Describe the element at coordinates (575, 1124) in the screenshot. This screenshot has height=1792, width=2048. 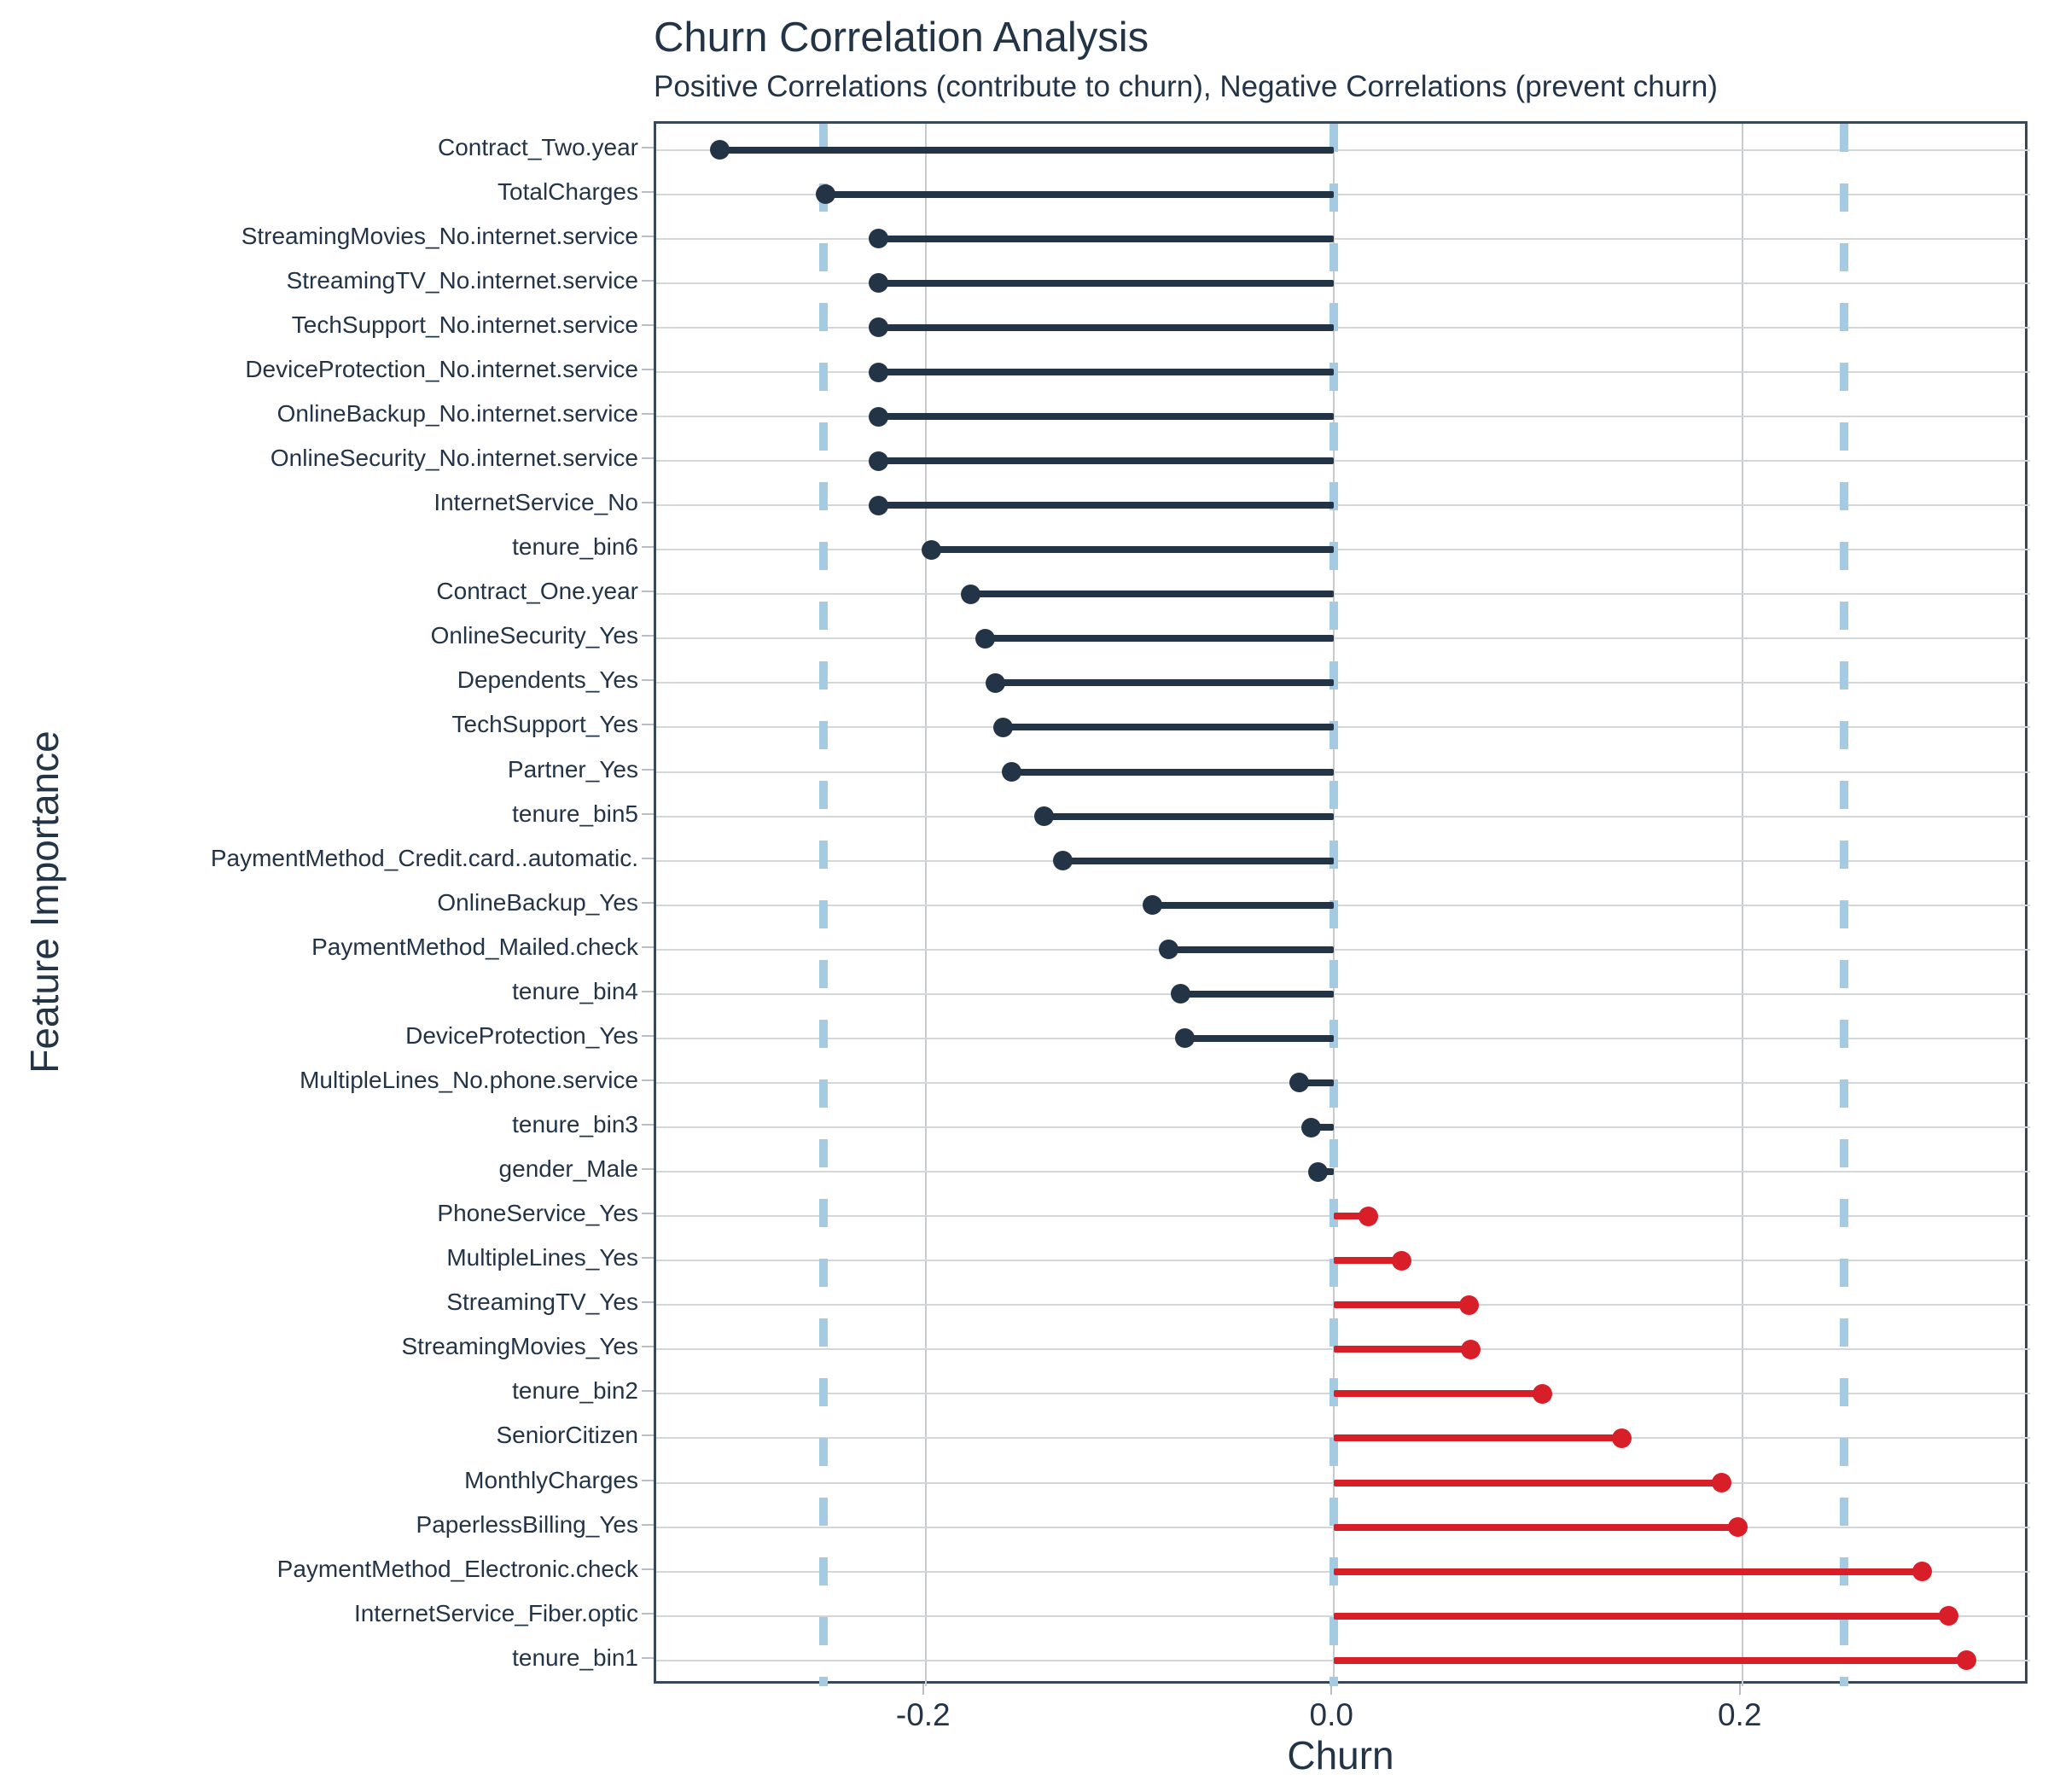
I see `y-tick-label: tenure_bin3` at that location.